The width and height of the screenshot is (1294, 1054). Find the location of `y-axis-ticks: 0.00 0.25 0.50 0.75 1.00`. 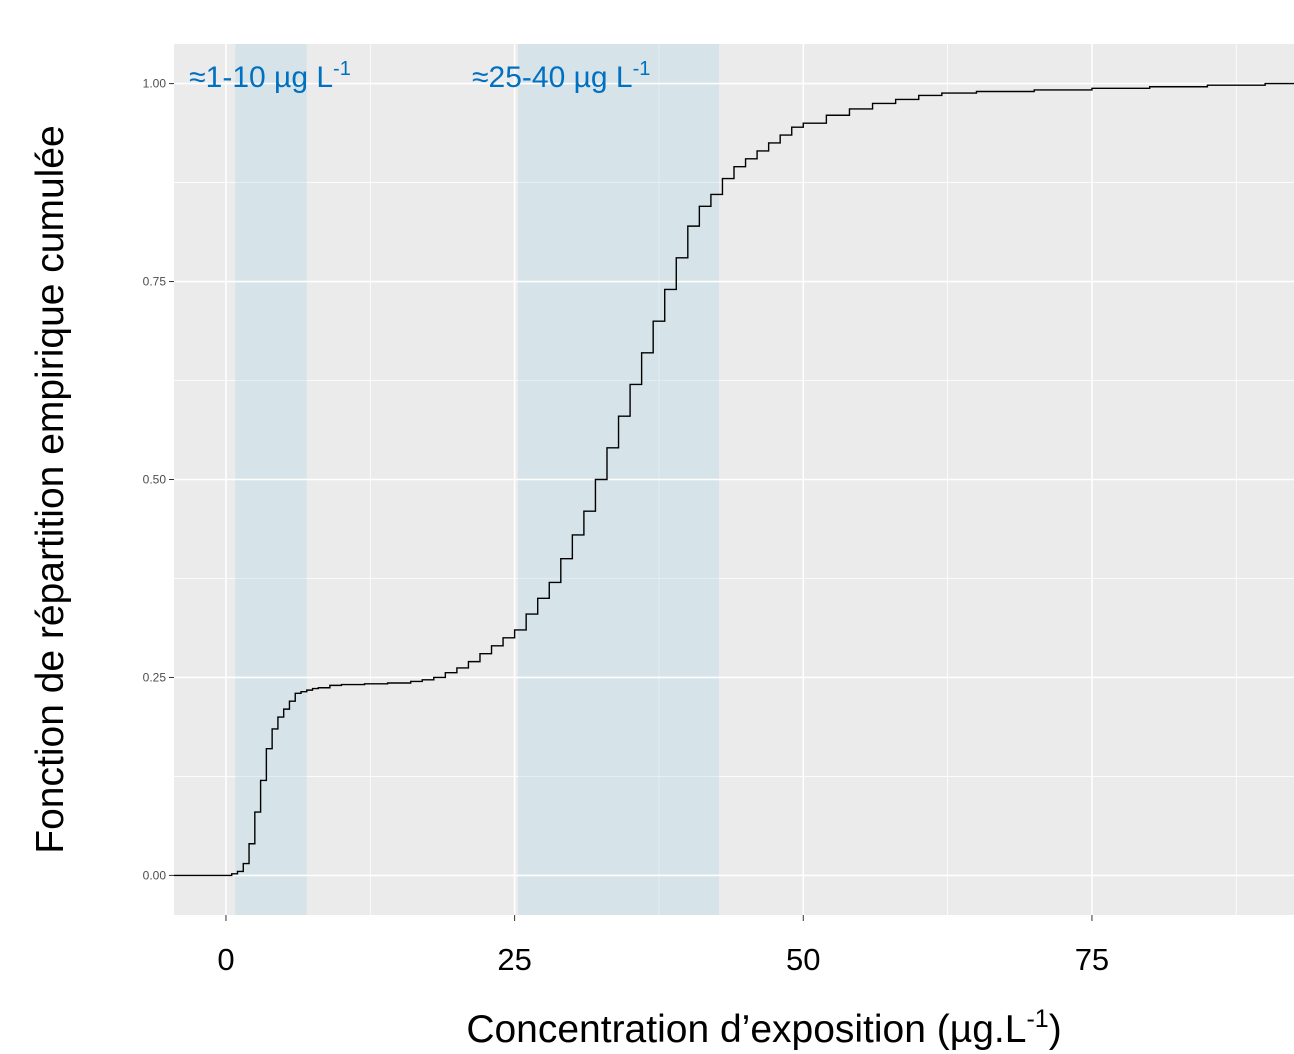

y-axis-ticks: 0.00 0.25 0.50 0.75 1.00 is located at coordinates (158, 479).